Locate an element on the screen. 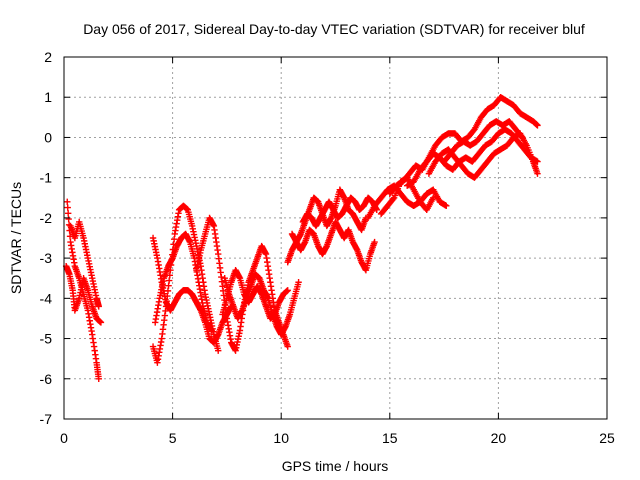 This screenshot has height=480, width=640. series-arc-k is located at coordinates (333, 246).